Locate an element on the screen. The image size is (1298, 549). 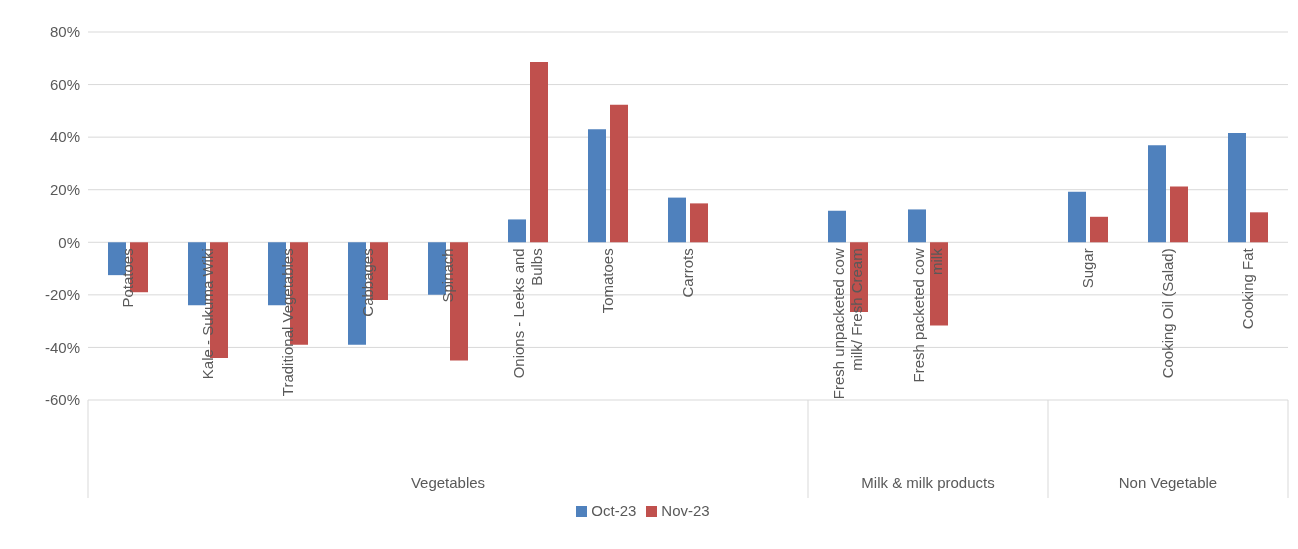
y-tick-label: -20% is located at coordinates (62, 295).